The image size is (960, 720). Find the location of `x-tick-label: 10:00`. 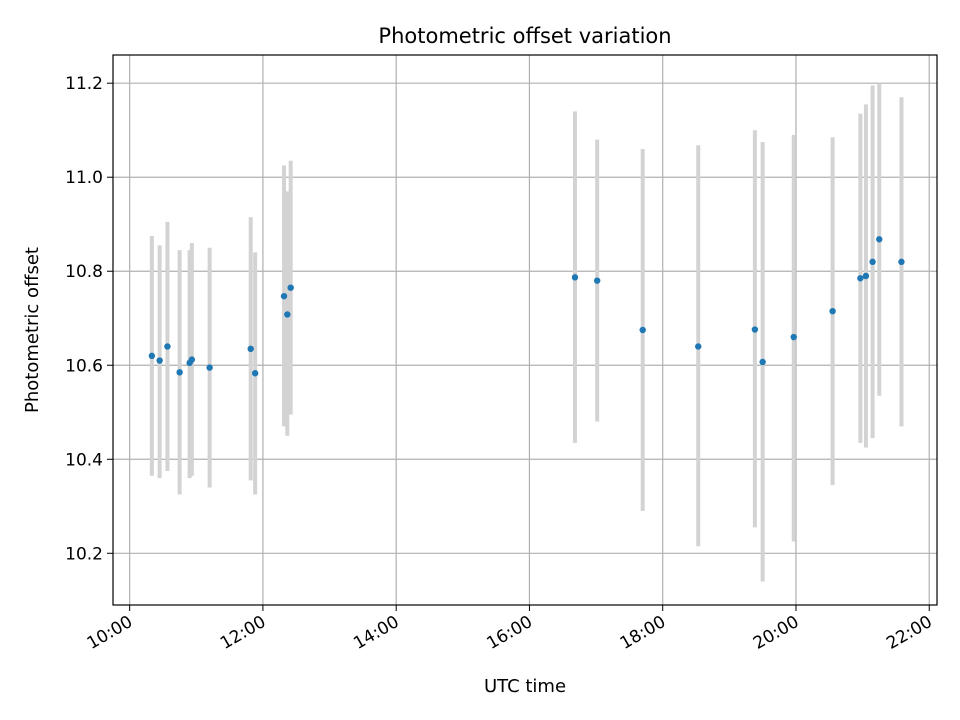

x-tick-label: 10:00 is located at coordinates (110, 633).